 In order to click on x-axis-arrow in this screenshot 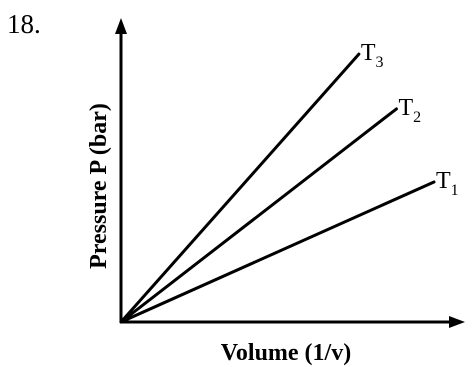, I will do `click(457, 322)`.